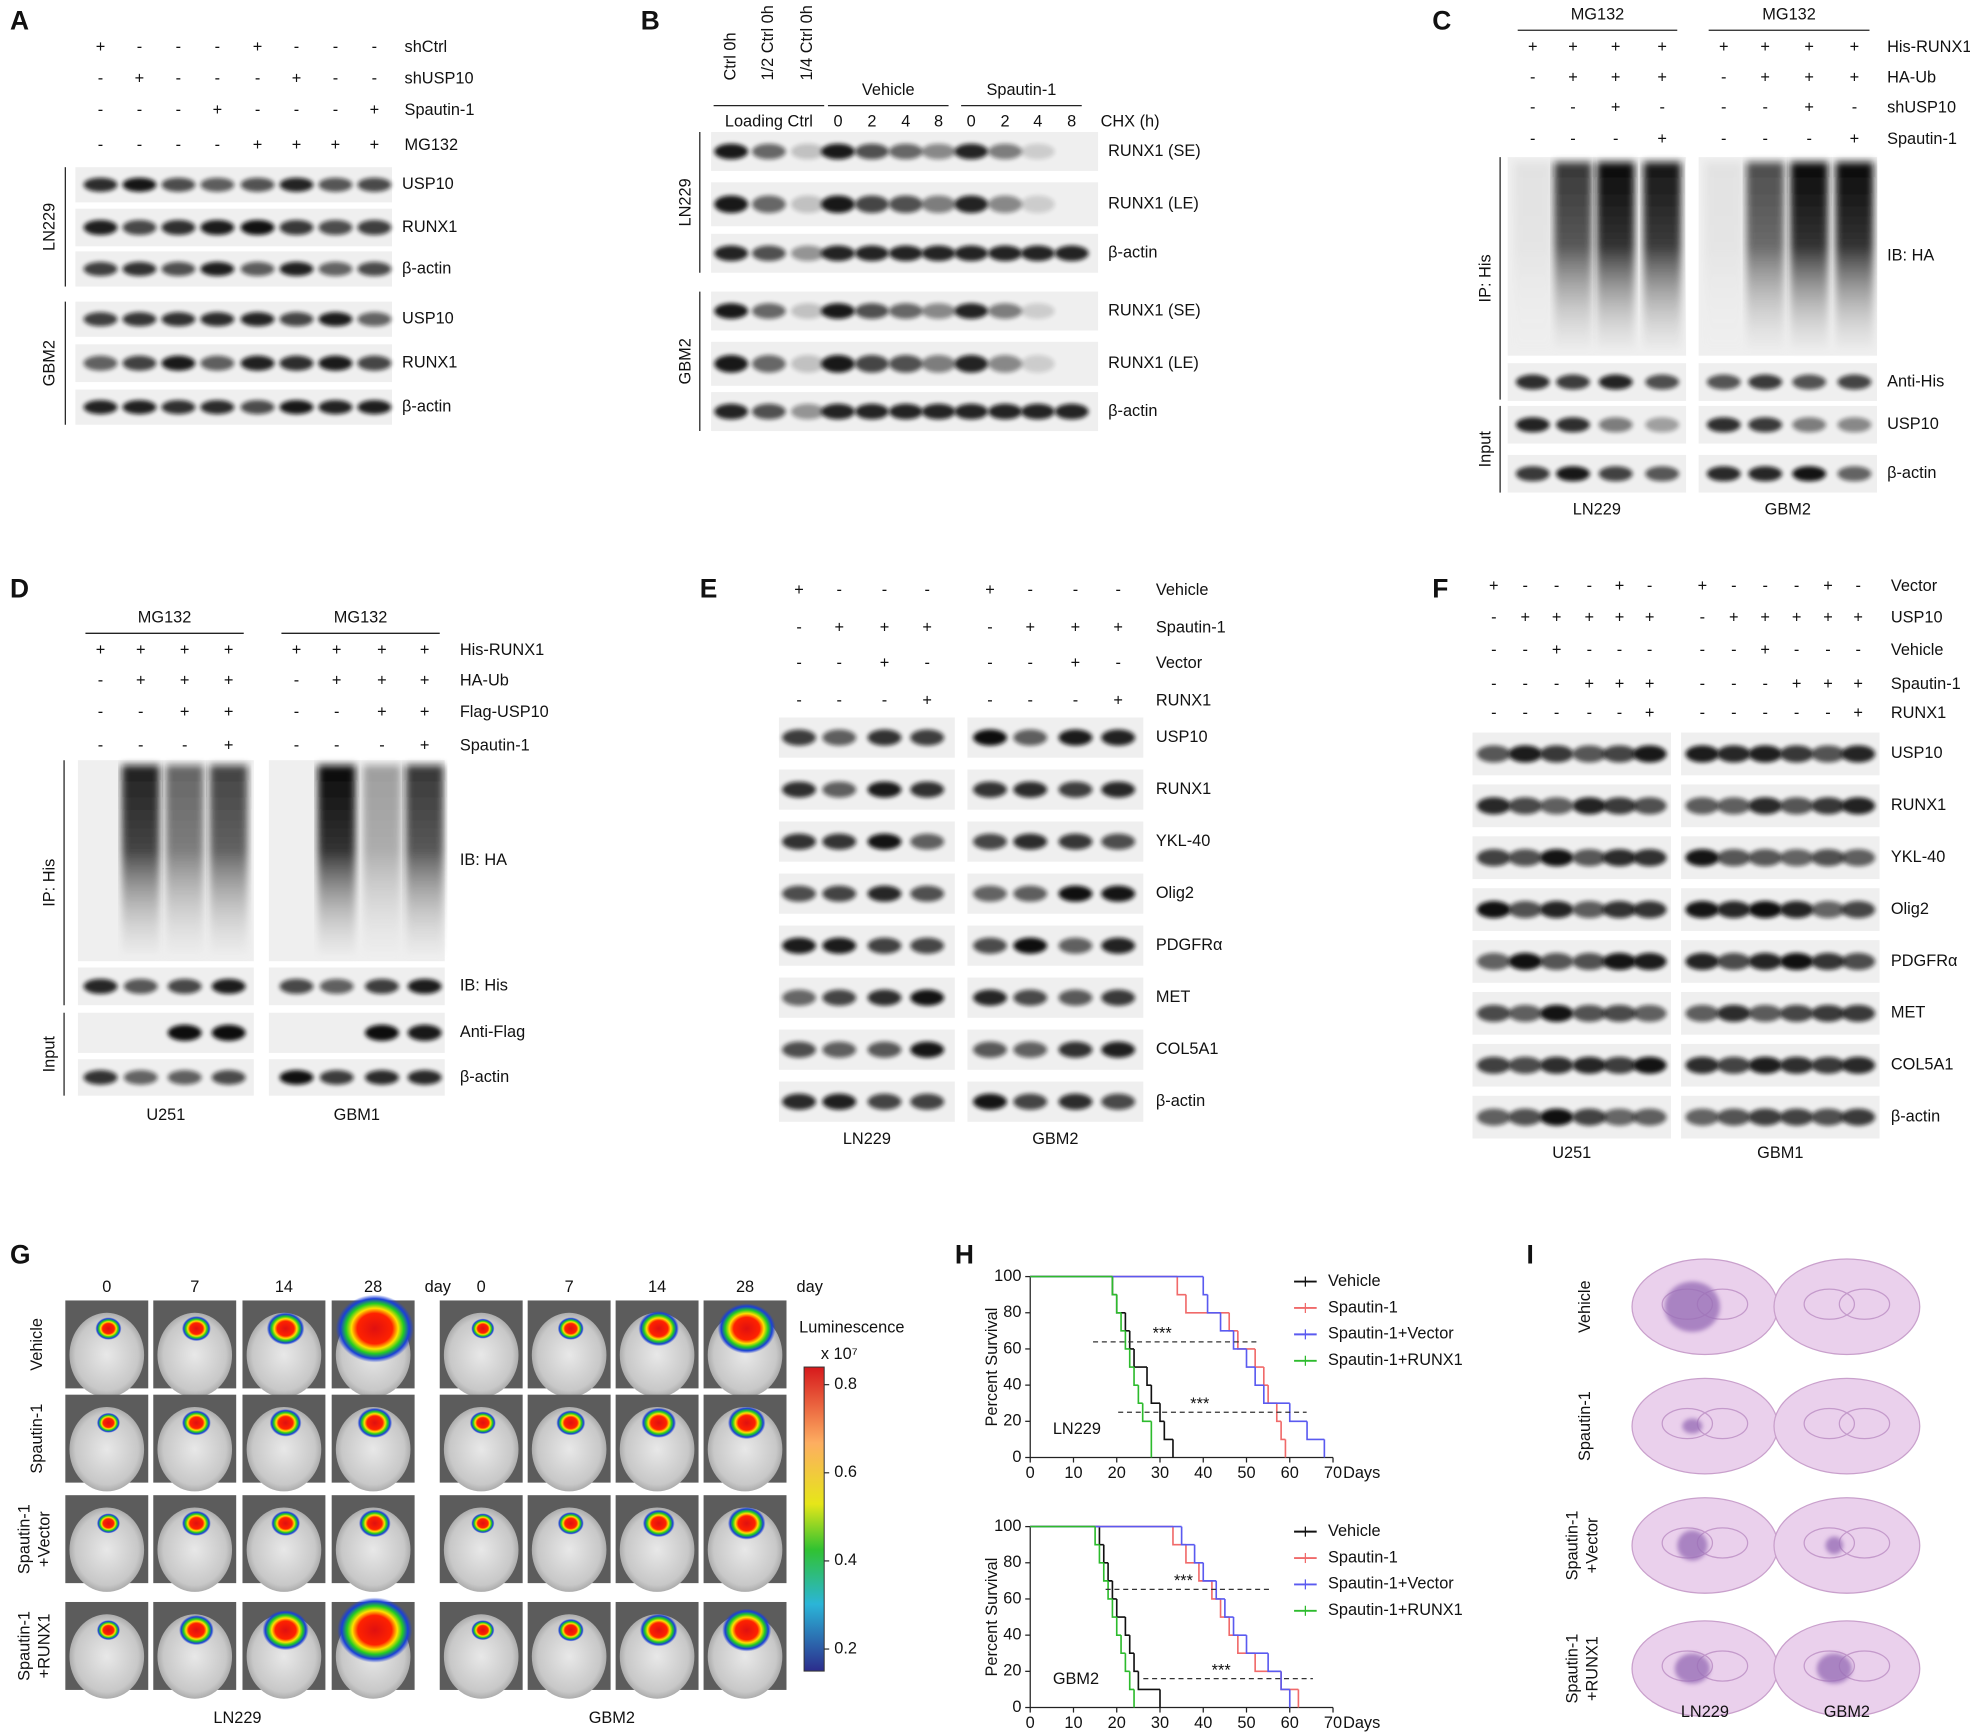 The width and height of the screenshot is (1970, 1734). What do you see at coordinates (1363, 1557) in the screenshot?
I see `legend-label: Spautin-1` at bounding box center [1363, 1557].